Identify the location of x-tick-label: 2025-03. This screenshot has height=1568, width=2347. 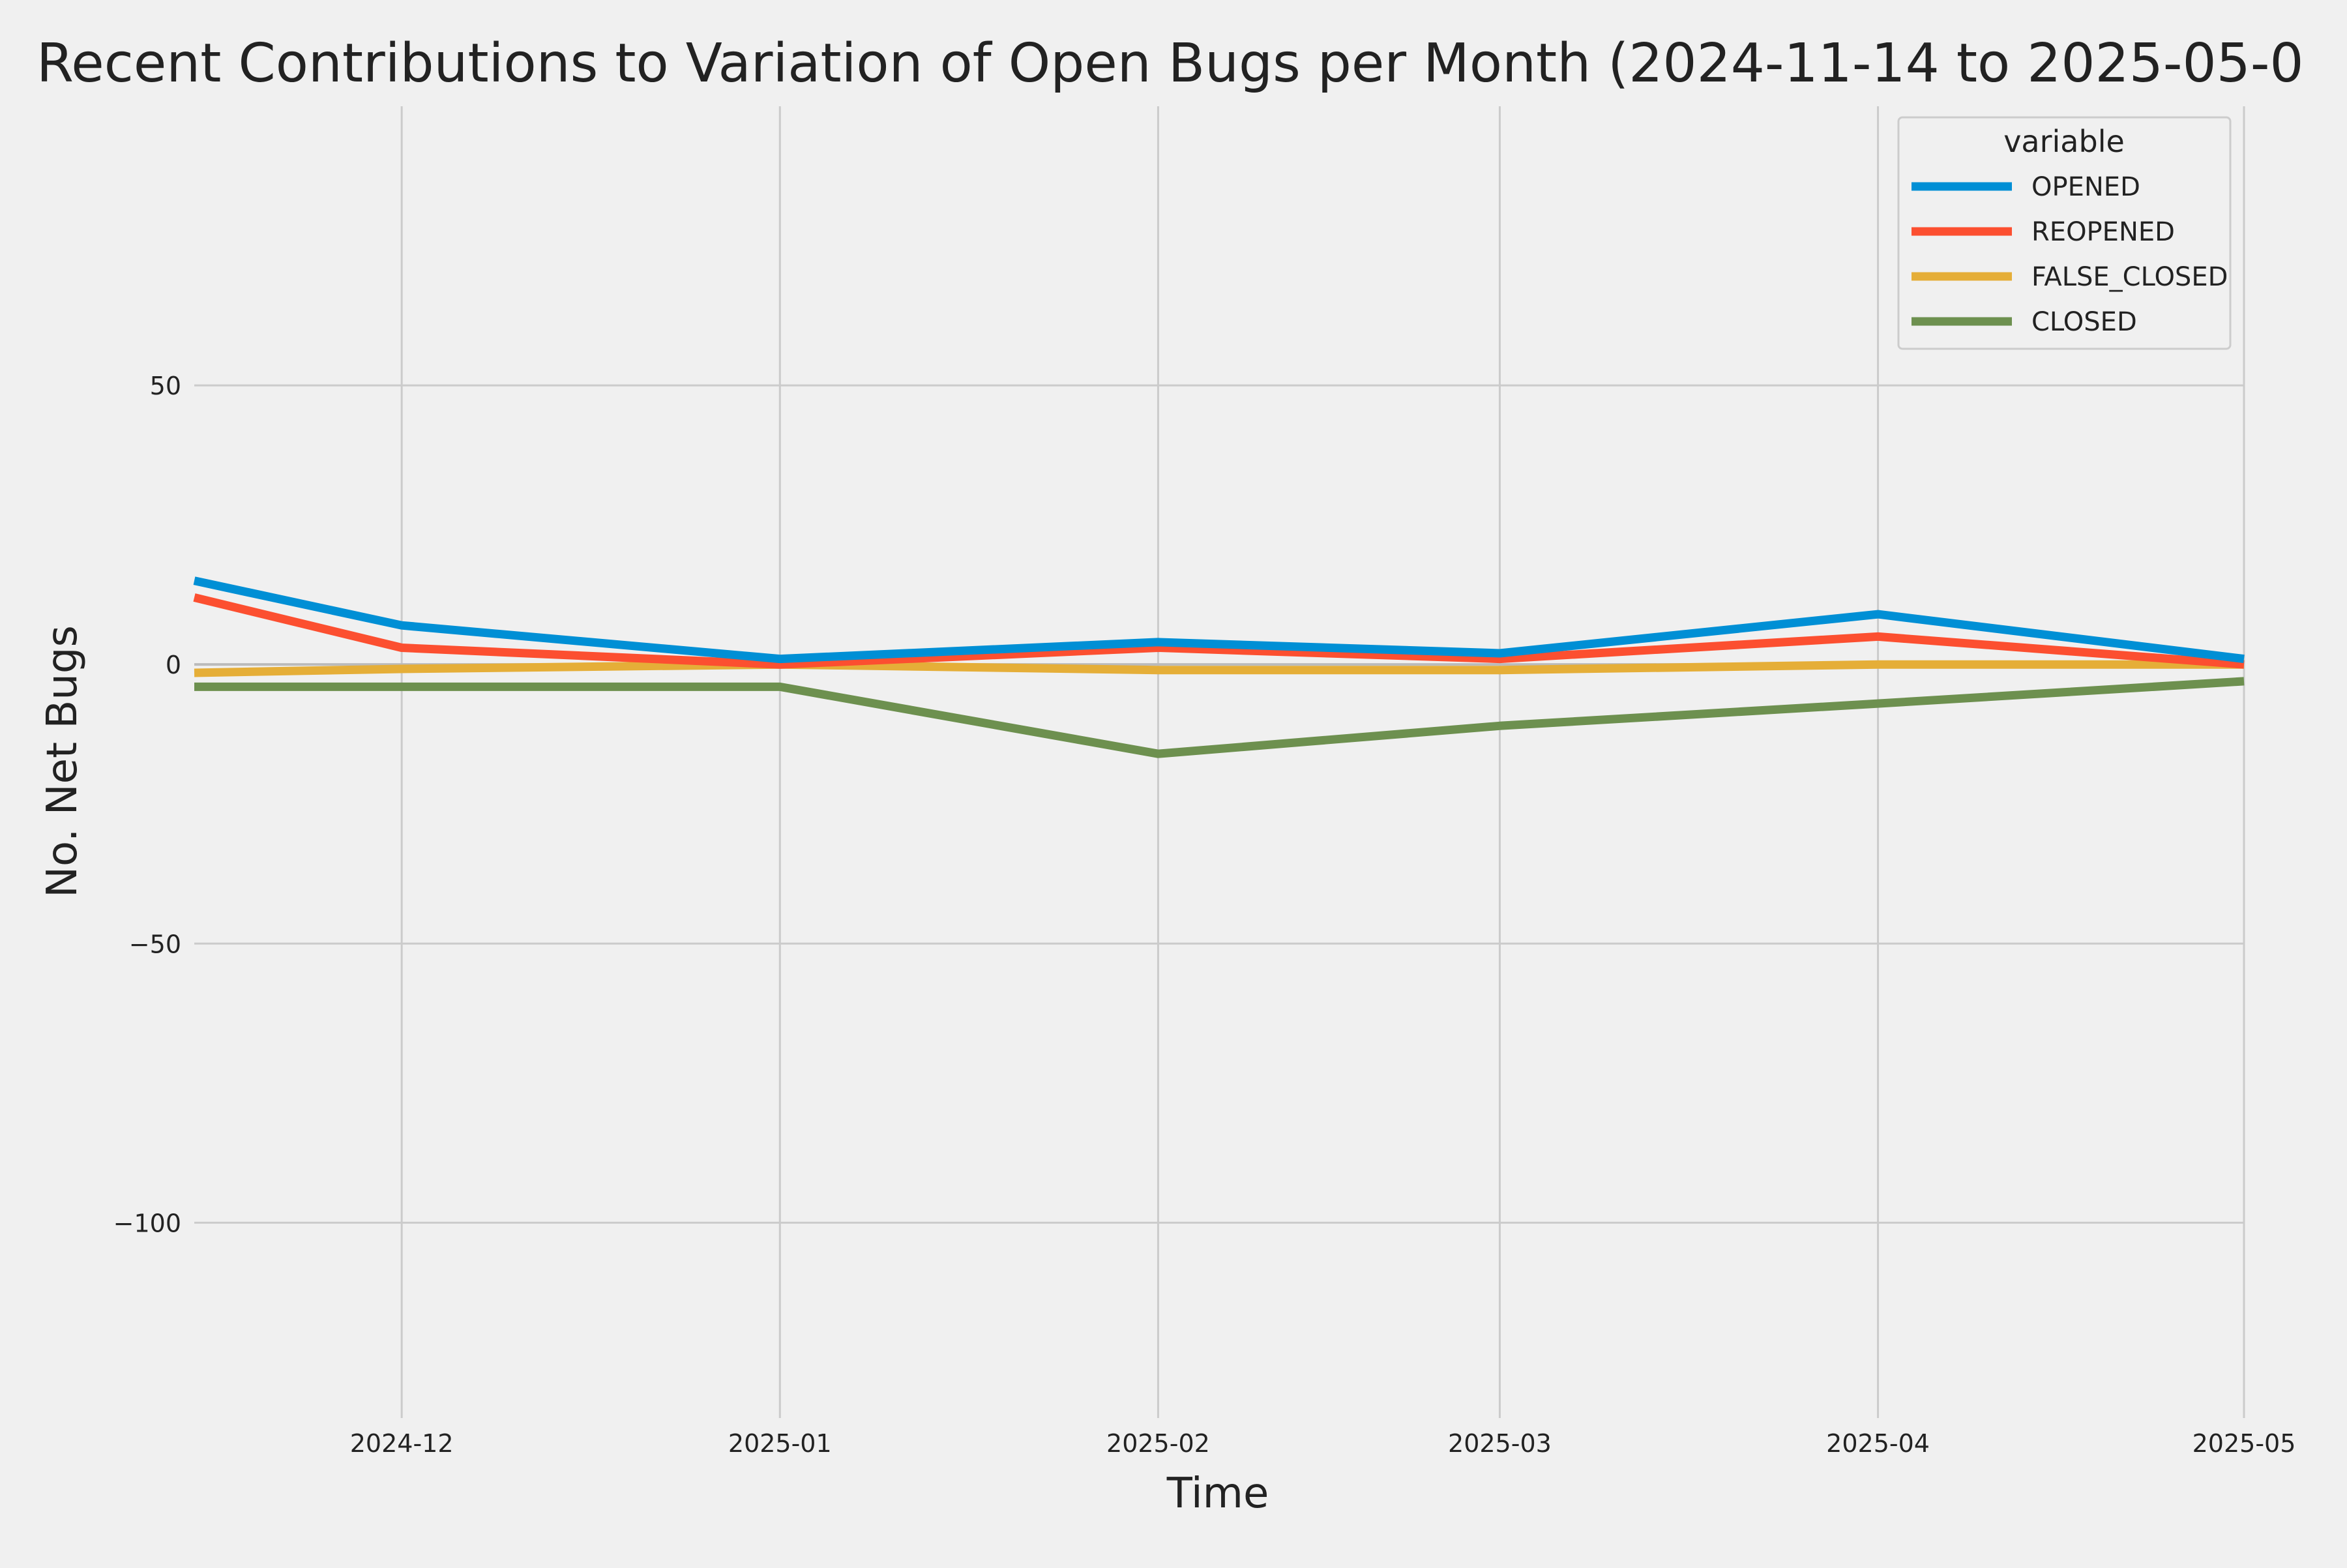
(1500, 1443).